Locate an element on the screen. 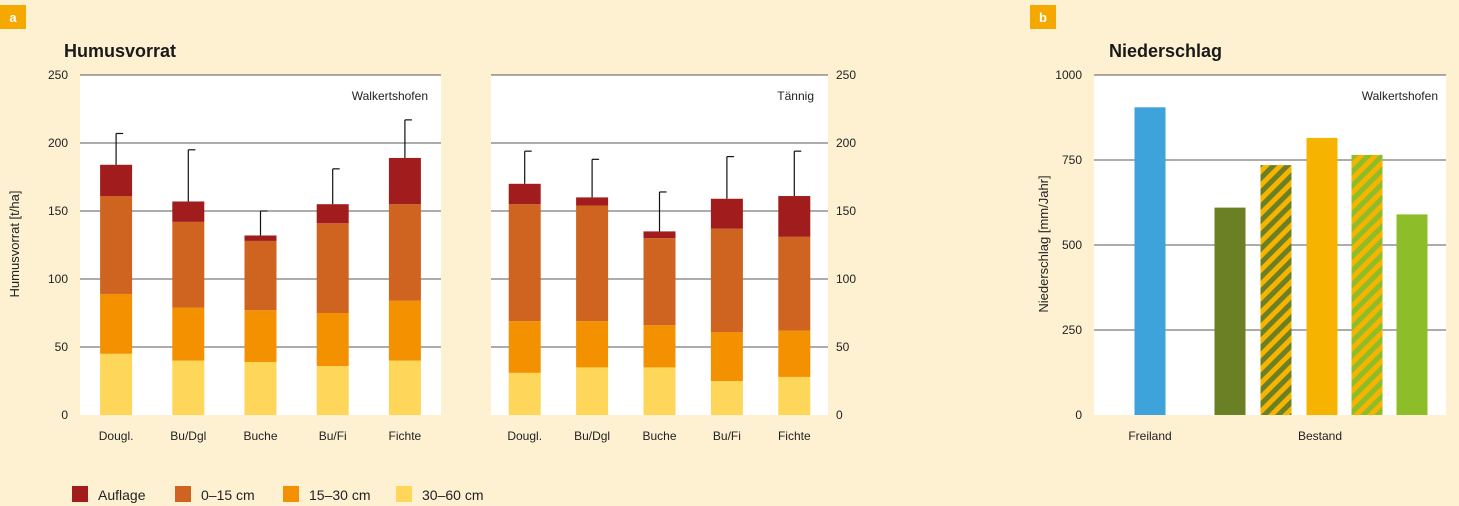  legend-label-15-30: 15–30 cm is located at coordinates (339, 495).